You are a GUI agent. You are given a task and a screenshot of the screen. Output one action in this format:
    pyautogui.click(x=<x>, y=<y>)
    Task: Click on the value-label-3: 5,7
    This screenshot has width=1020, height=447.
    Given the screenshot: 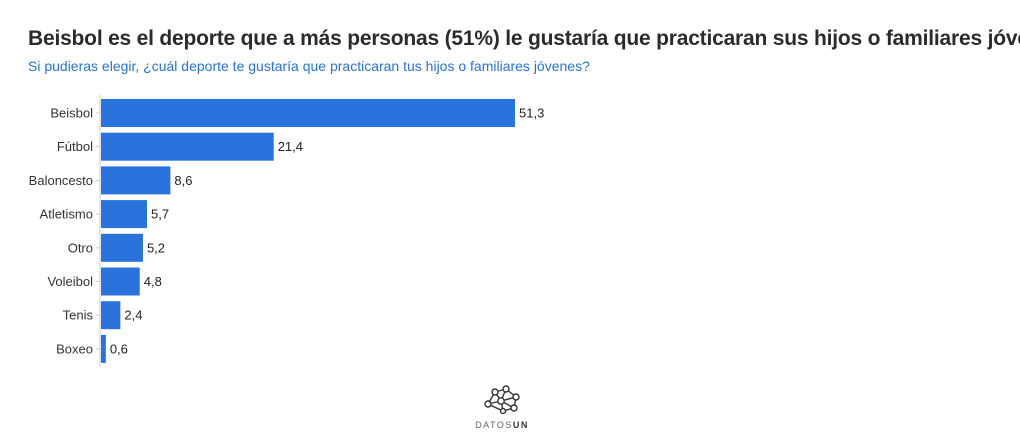 What is the action you would take?
    pyautogui.click(x=160, y=214)
    